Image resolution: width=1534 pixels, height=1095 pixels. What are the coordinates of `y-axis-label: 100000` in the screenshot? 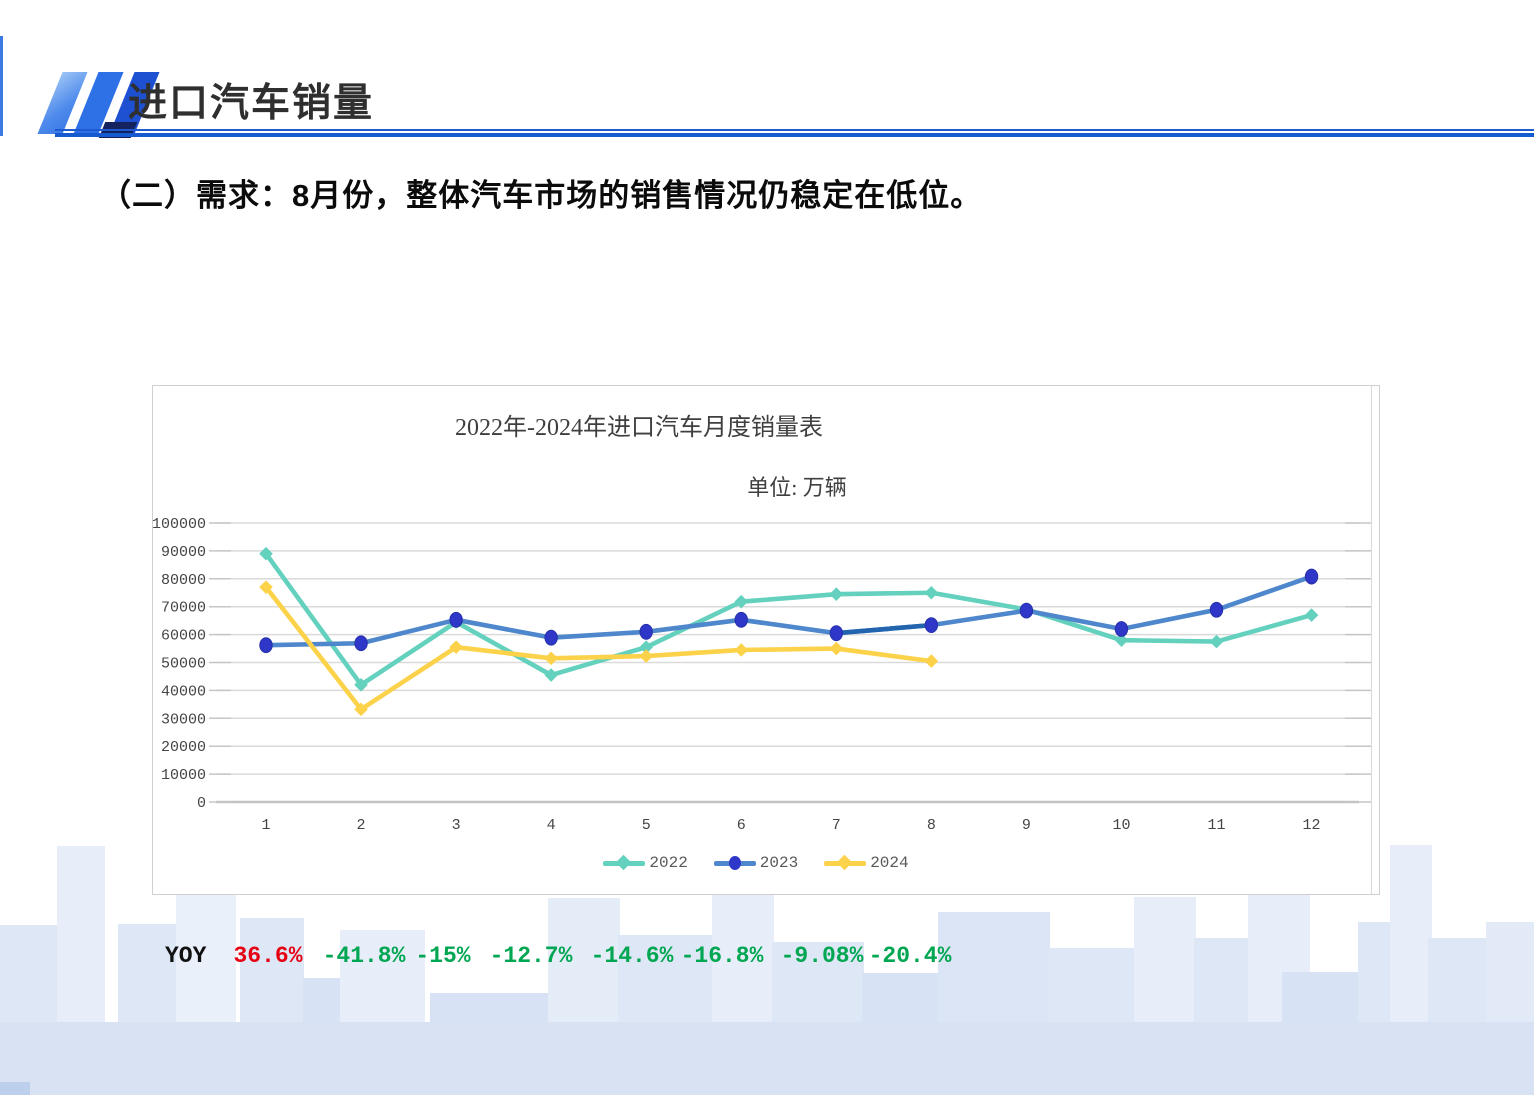 It's located at (179, 524).